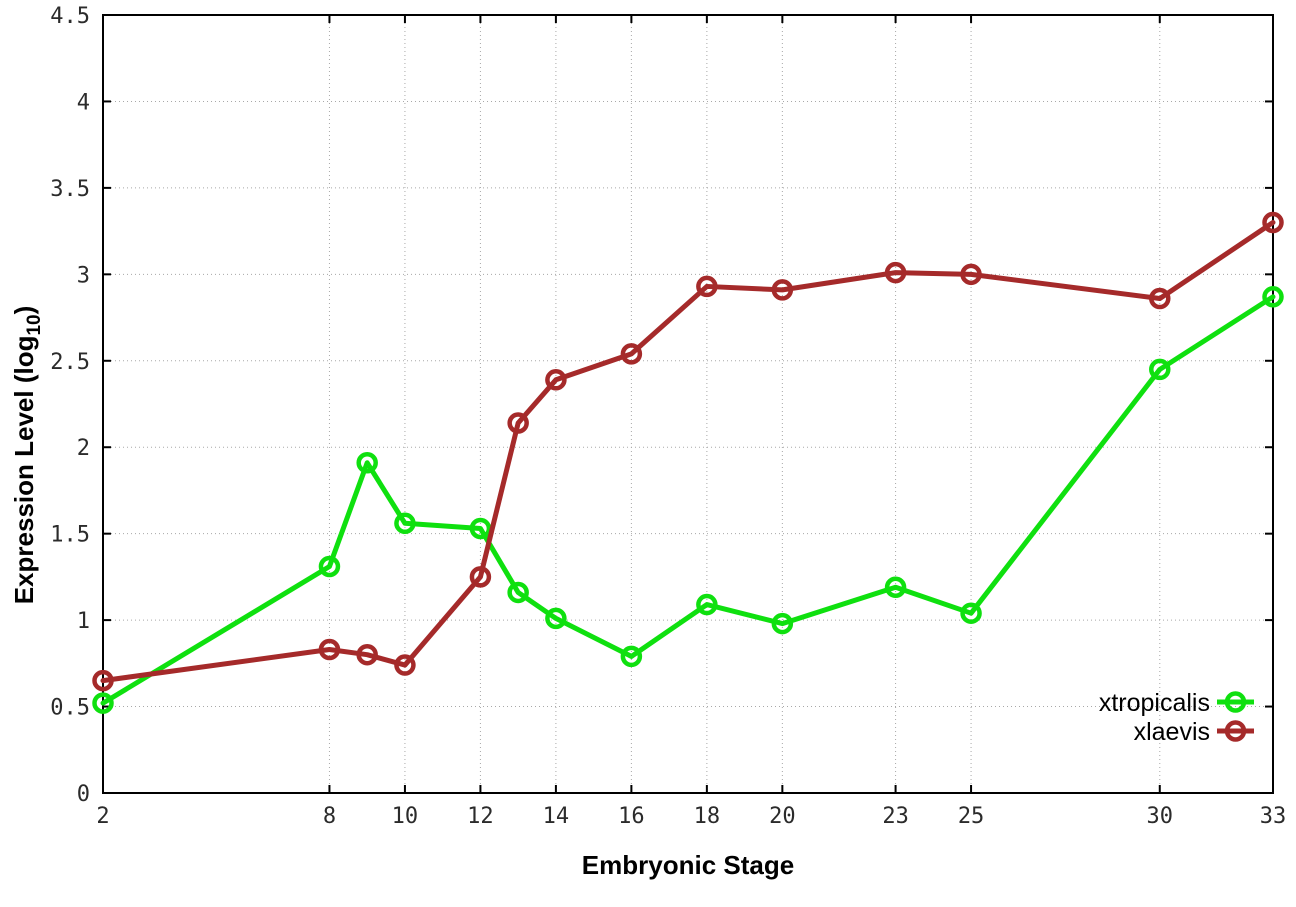 This screenshot has width=1296, height=907. What do you see at coordinates (1235, 731) in the screenshot?
I see `legend-sample-marker-xlaevis` at bounding box center [1235, 731].